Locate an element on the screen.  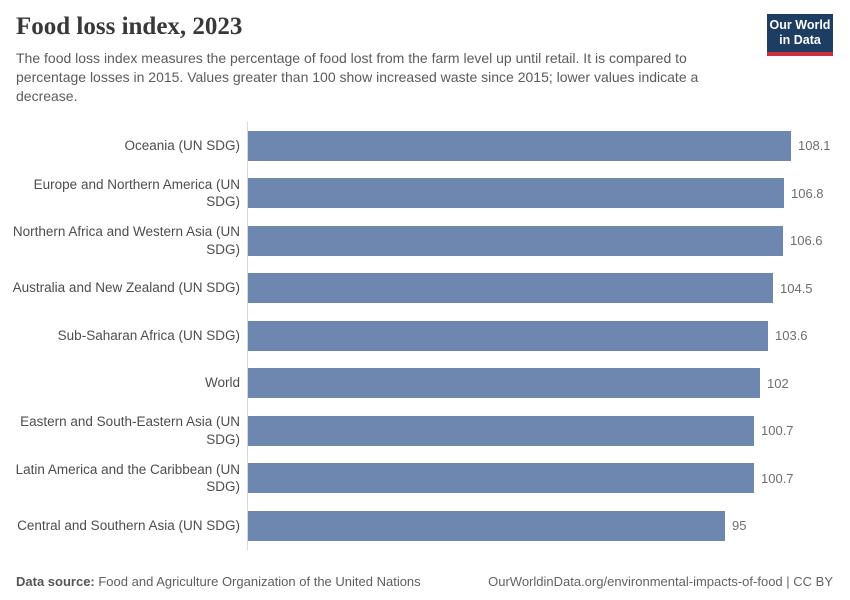
bar-track: 106.6 is located at coordinates (548, 241).